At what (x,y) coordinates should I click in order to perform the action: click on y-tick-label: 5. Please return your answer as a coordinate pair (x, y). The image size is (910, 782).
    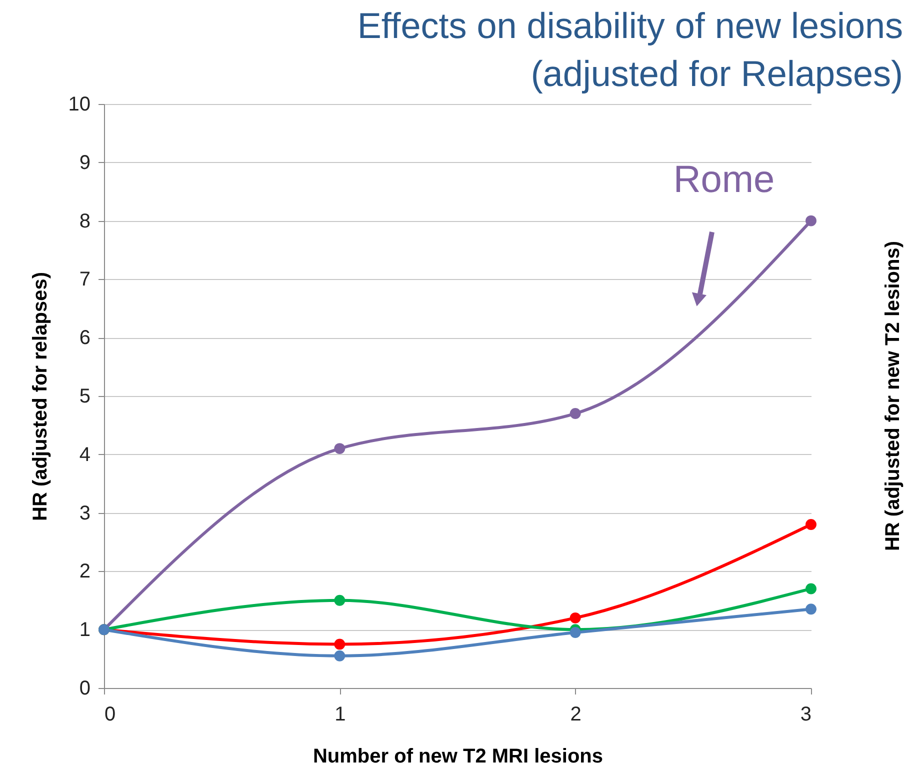
    Looking at the image, I should click on (84, 397).